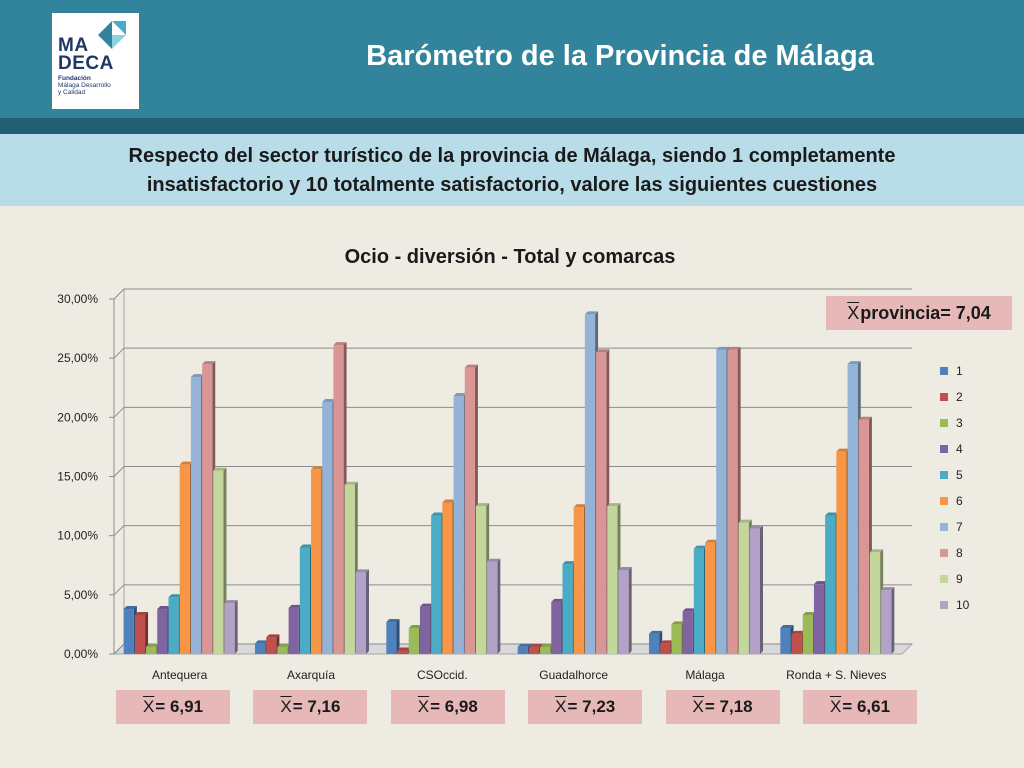 The image size is (1024, 768). Describe the element at coordinates (81, 595) in the screenshot. I see `y-tick-label: 5,00%` at that location.